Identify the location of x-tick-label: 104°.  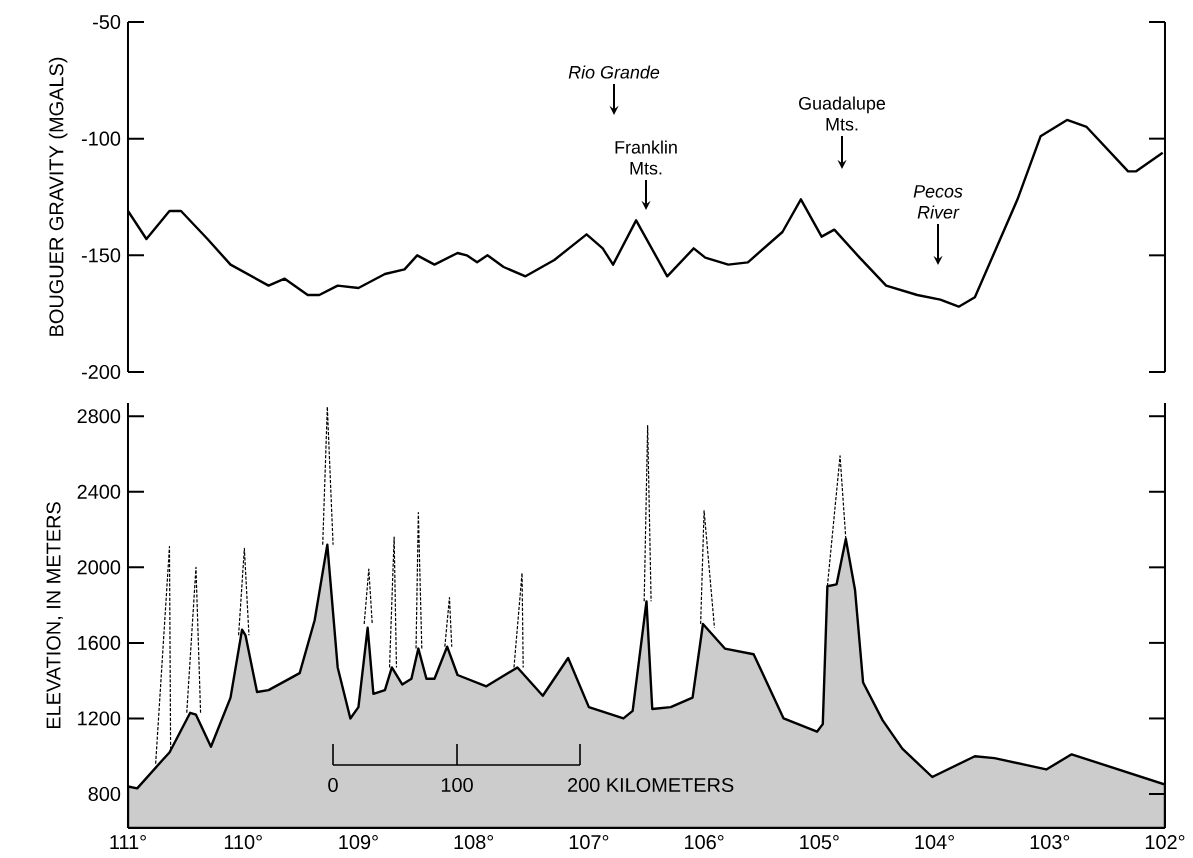
(934, 842).